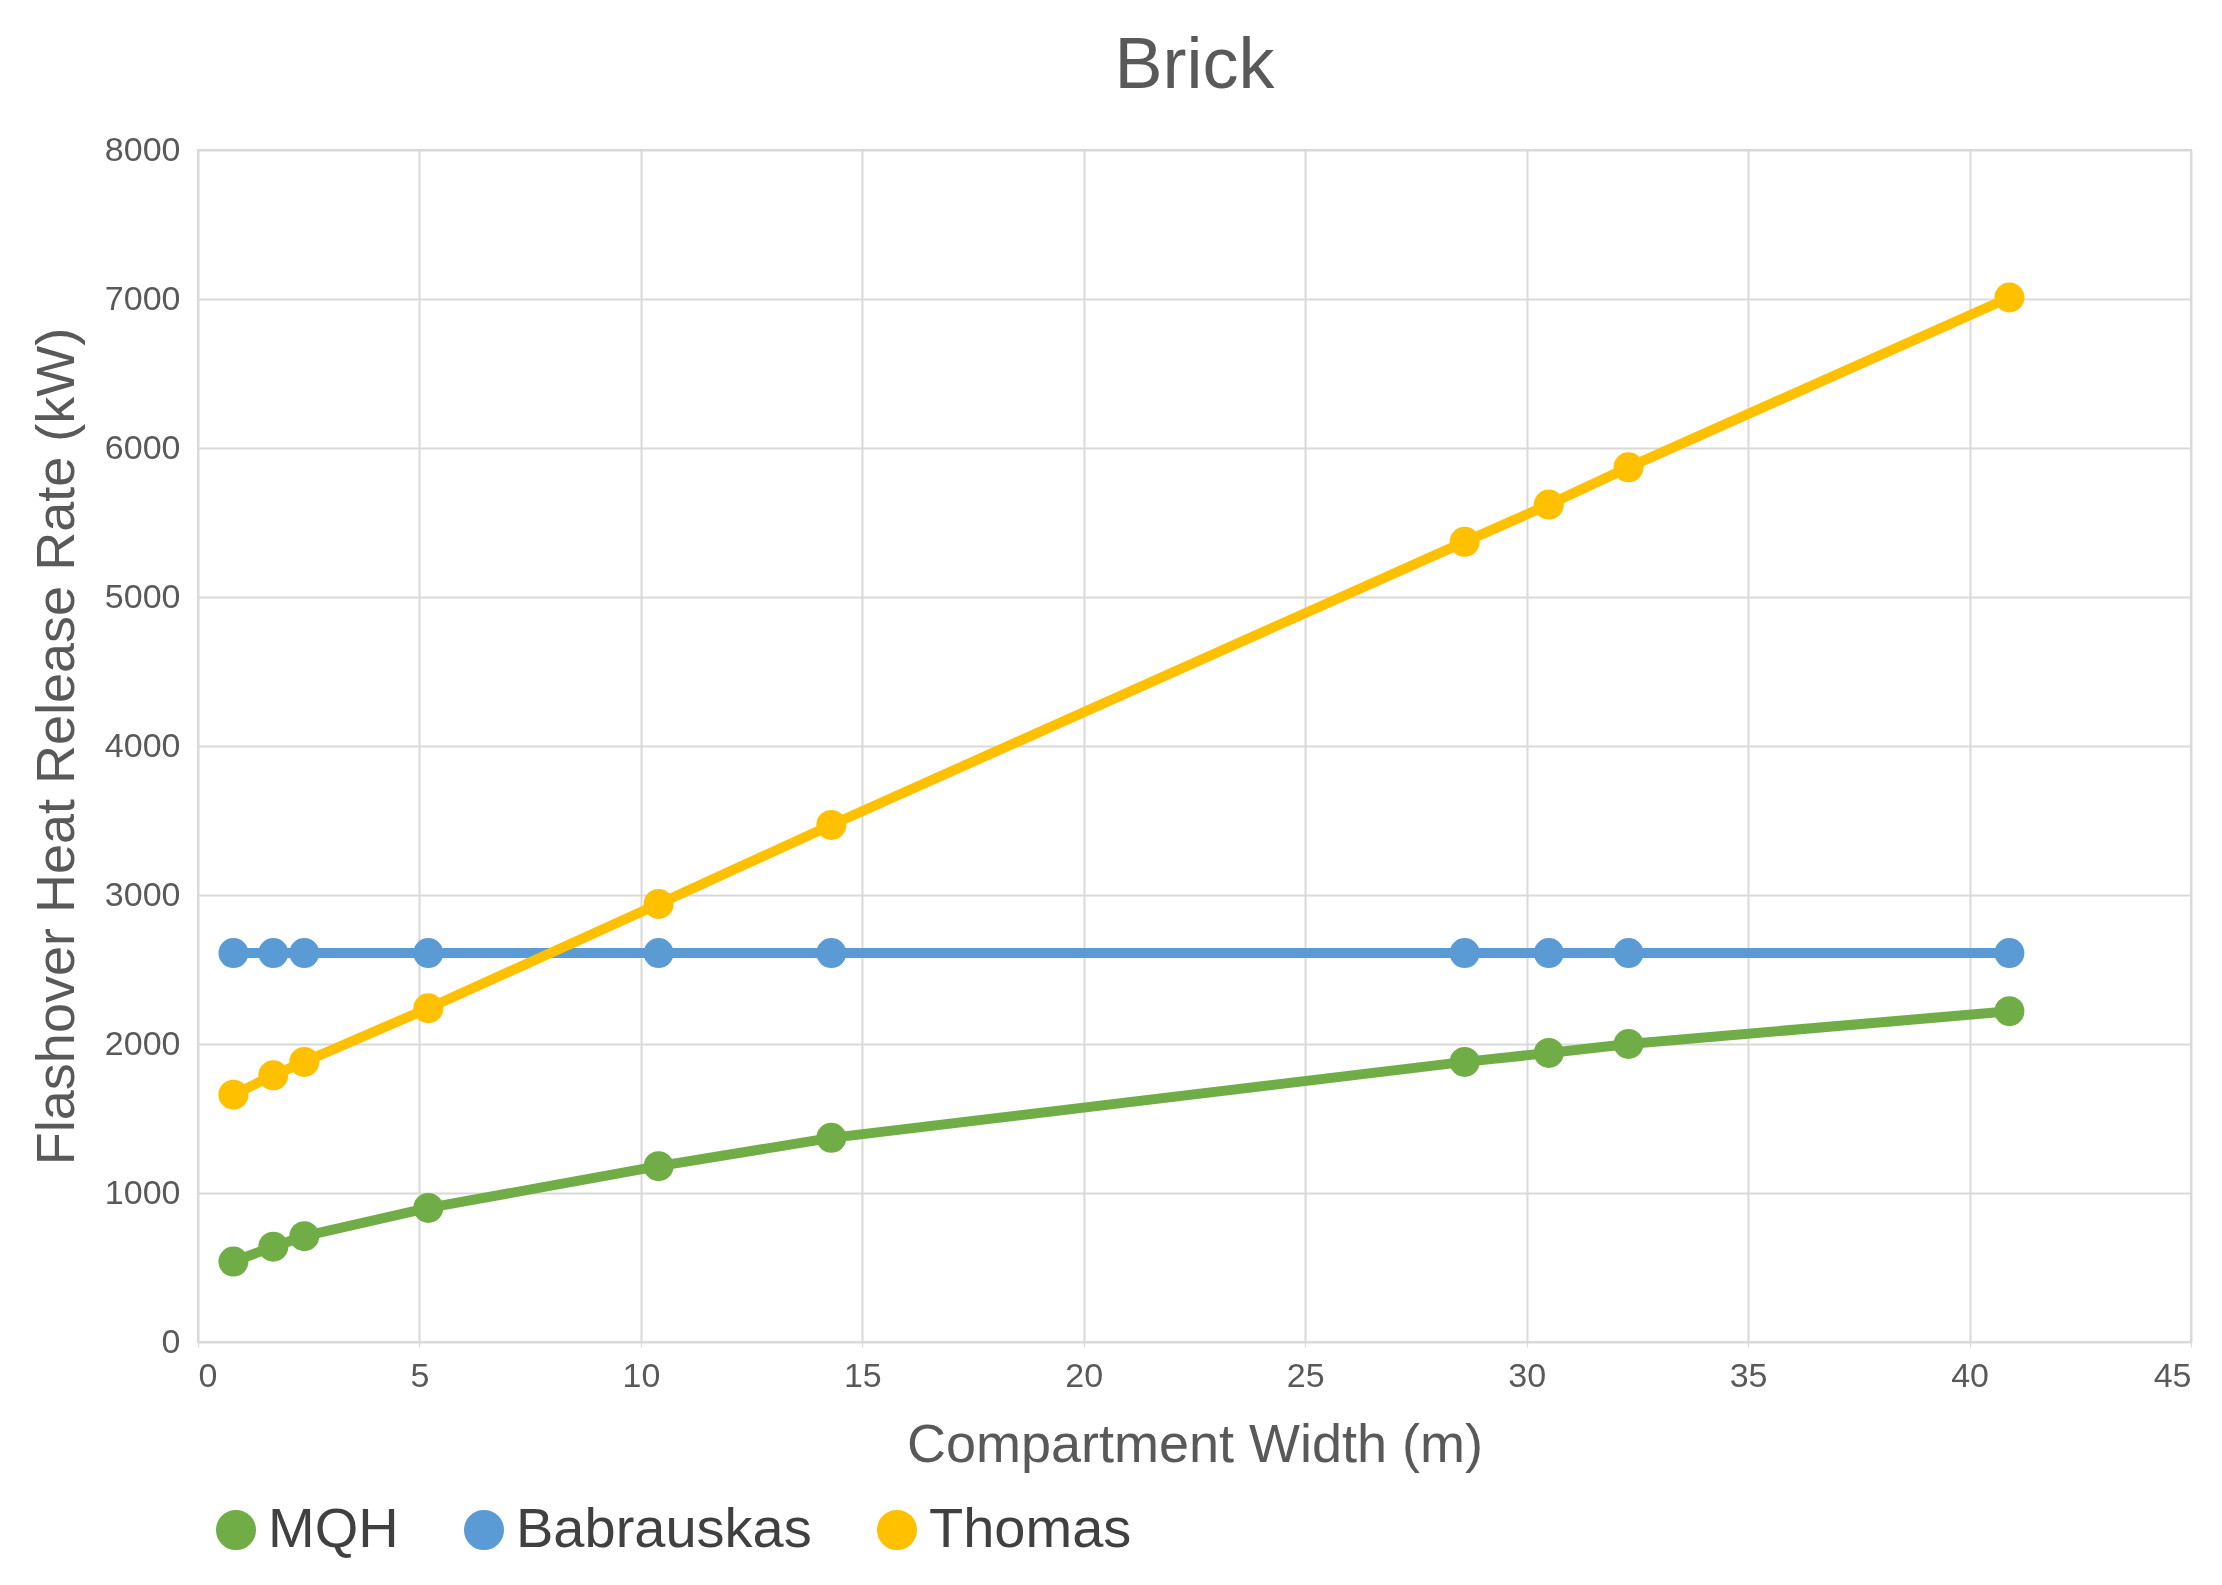 The width and height of the screenshot is (2222, 1585). Describe the element at coordinates (142, 446) in the screenshot. I see `y-tick-label: 6000` at that location.